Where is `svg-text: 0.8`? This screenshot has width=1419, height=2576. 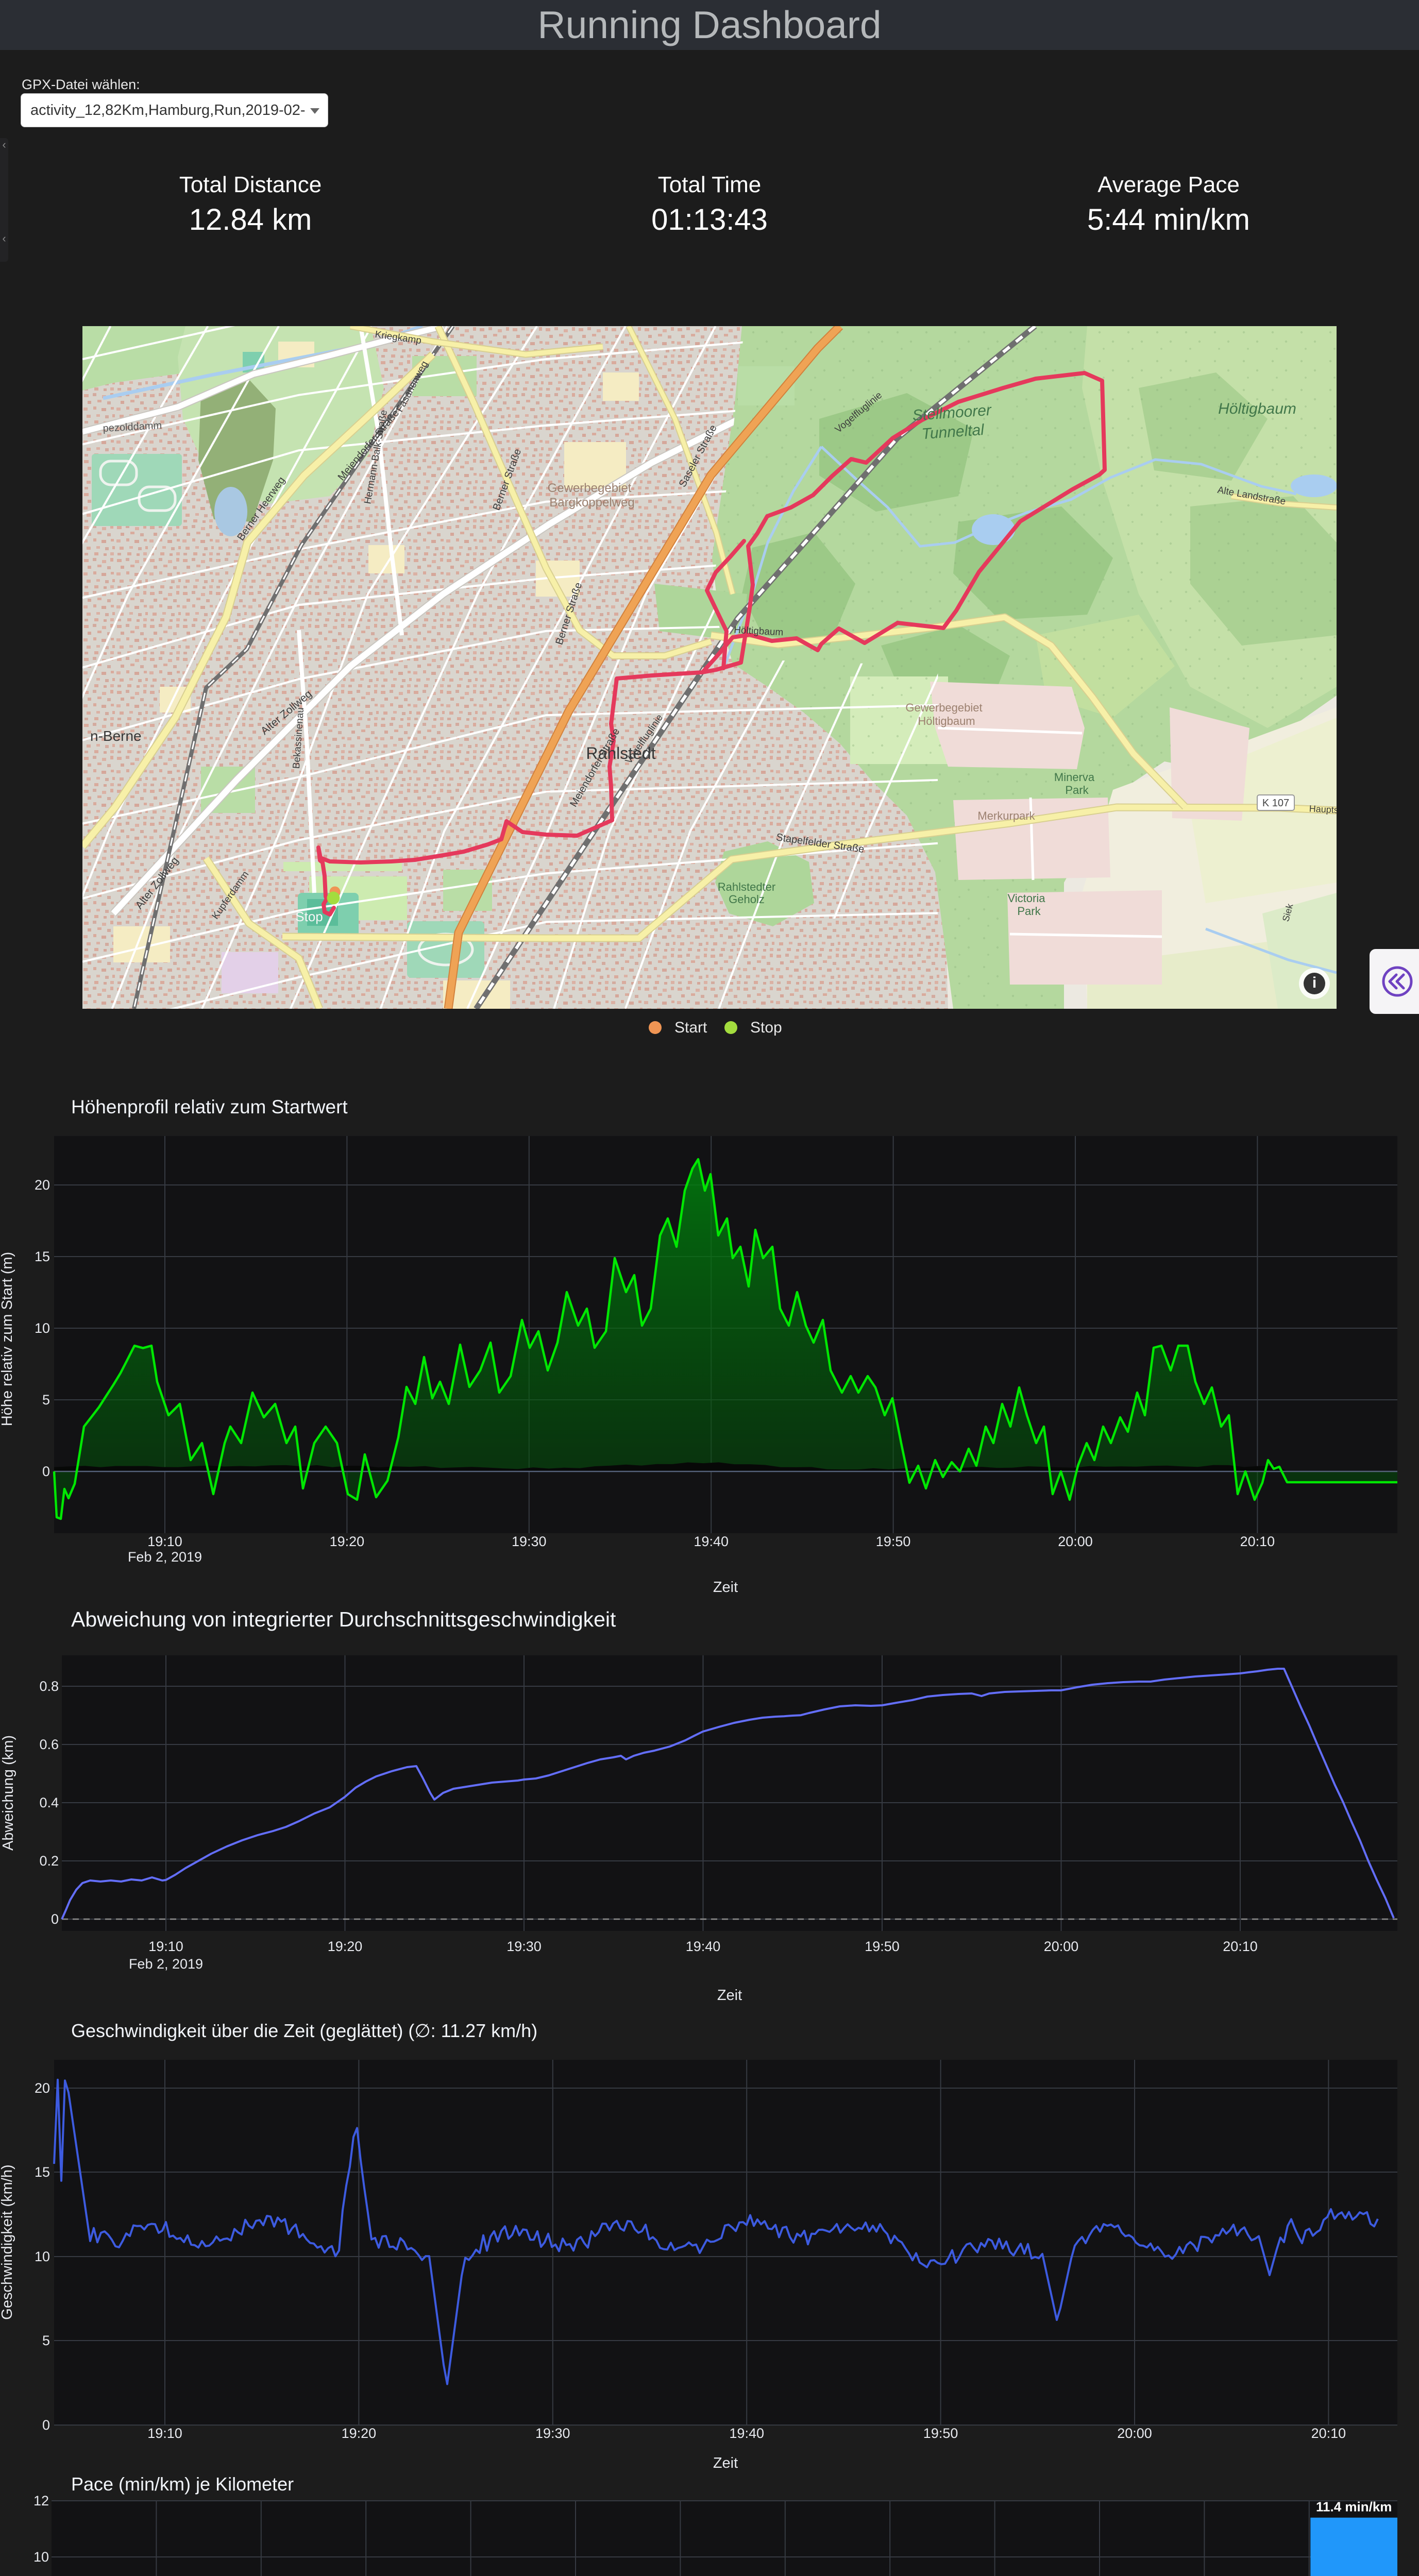 svg-text: 0.8 is located at coordinates (49, 1686).